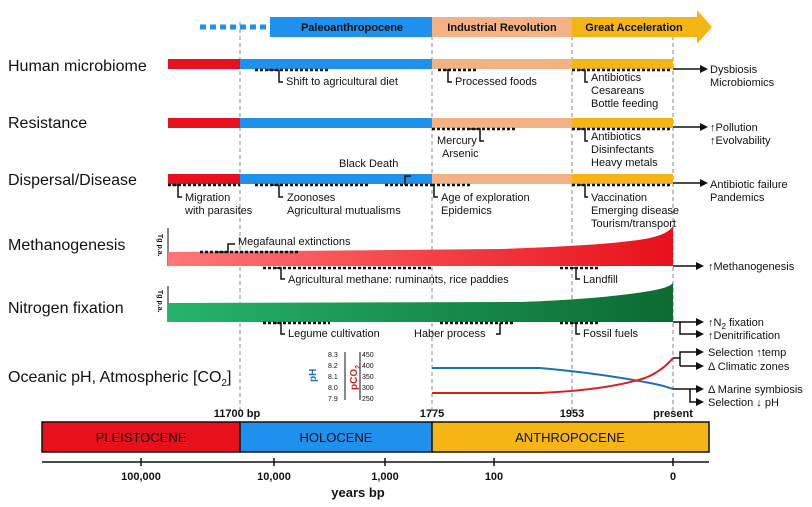 The image size is (812, 507). Describe the element at coordinates (616, 137) in the screenshot. I see `ann-antibiotics-2: Antibiotics` at that location.